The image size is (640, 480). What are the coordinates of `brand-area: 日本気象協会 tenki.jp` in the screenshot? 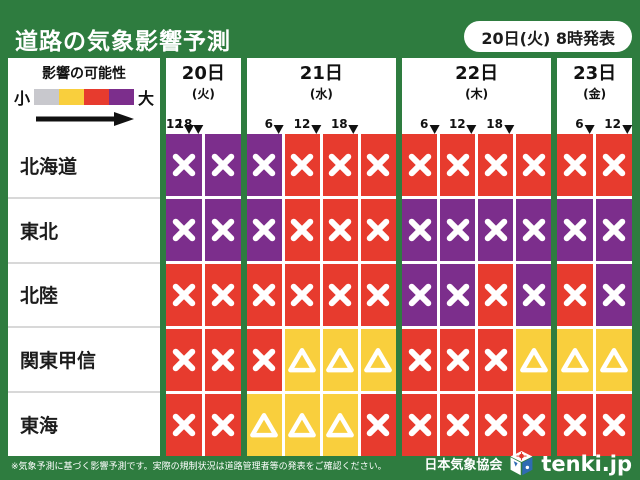 It's located at (528, 463).